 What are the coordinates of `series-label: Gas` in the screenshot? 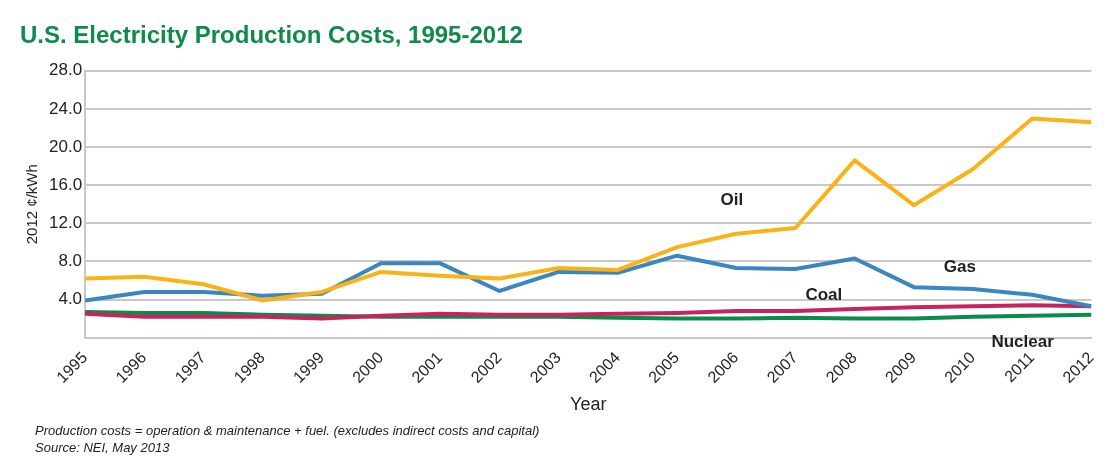 It's located at (959, 266).